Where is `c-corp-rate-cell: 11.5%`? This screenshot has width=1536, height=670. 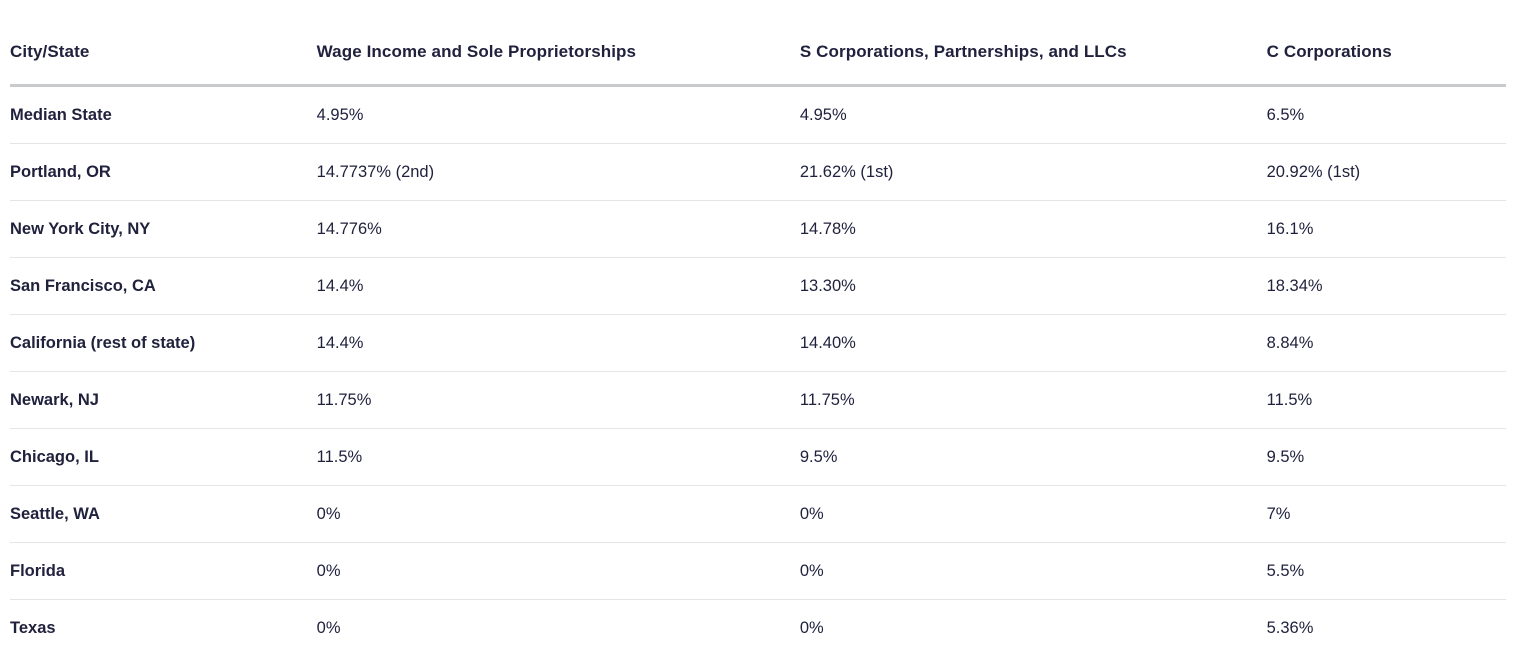 c-corp-rate-cell: 11.5% is located at coordinates (1386, 400).